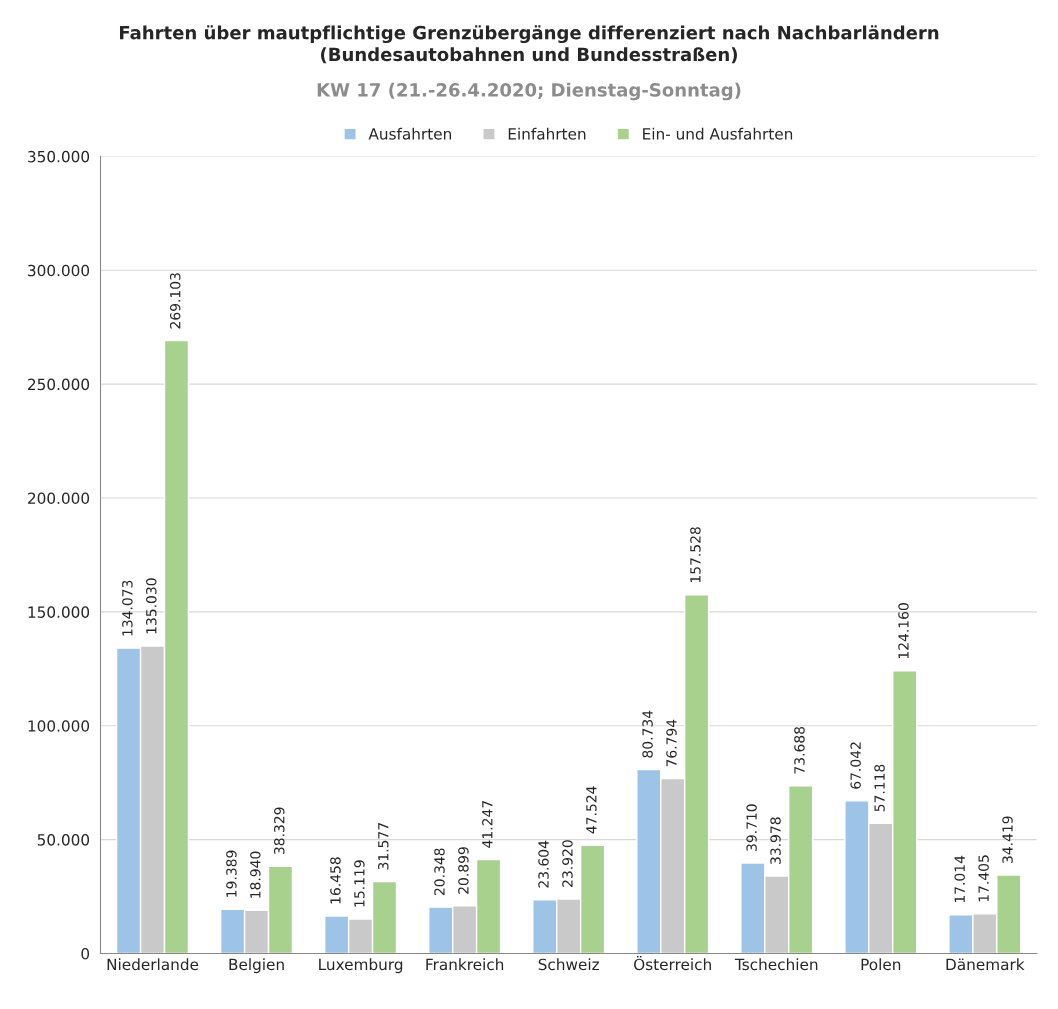 The height and width of the screenshot is (1009, 1058). What do you see at coordinates (361, 966) in the screenshot?
I see `x-tick-label: Luxemburg` at bounding box center [361, 966].